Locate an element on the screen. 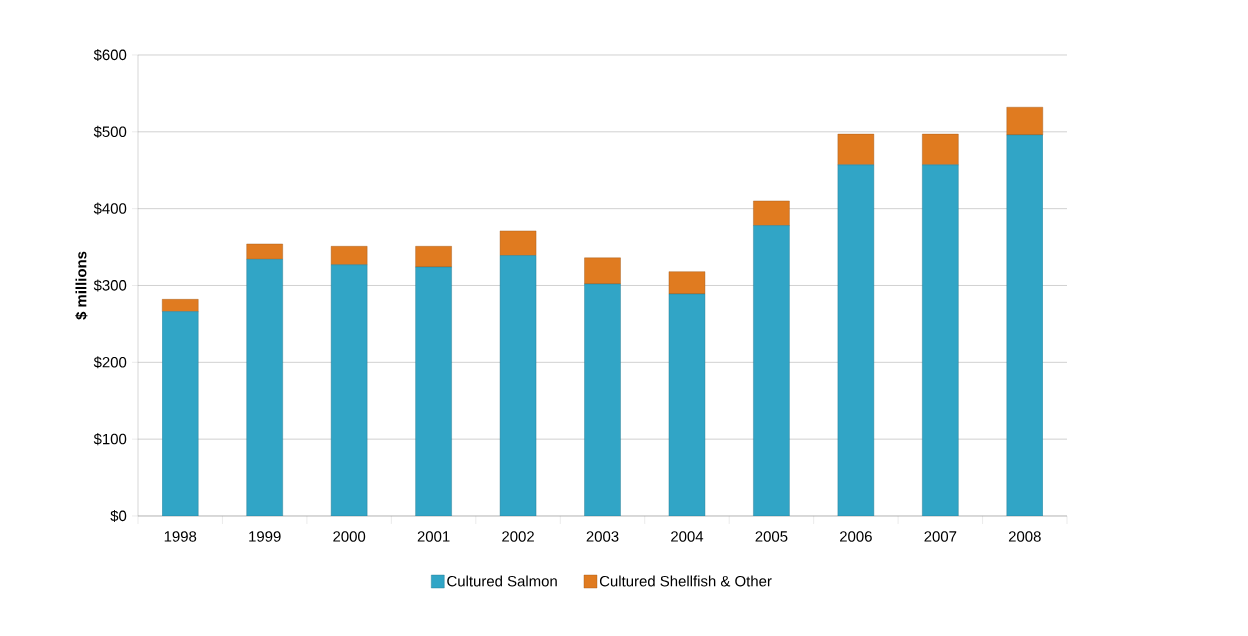 The image size is (1248, 636). x-tick-label: 2005 is located at coordinates (771, 536).